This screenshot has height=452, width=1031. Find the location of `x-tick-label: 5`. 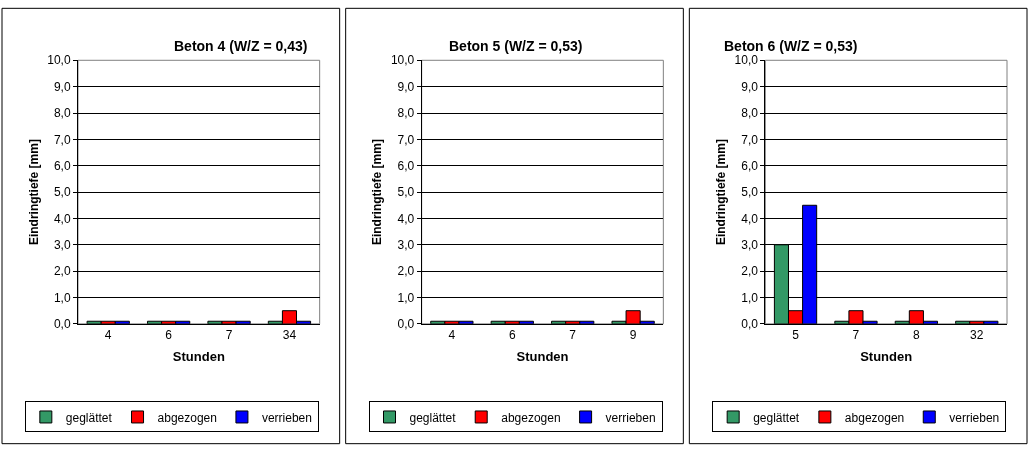

x-tick-label: 5 is located at coordinates (796, 335).